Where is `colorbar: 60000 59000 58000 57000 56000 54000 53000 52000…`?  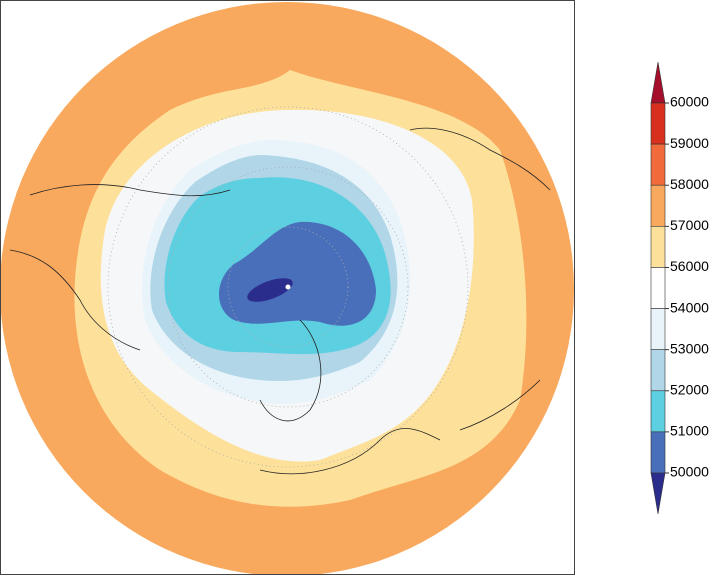 colorbar: 60000 59000 58000 57000 56000 54000 53000 52000… is located at coordinates (679, 288).